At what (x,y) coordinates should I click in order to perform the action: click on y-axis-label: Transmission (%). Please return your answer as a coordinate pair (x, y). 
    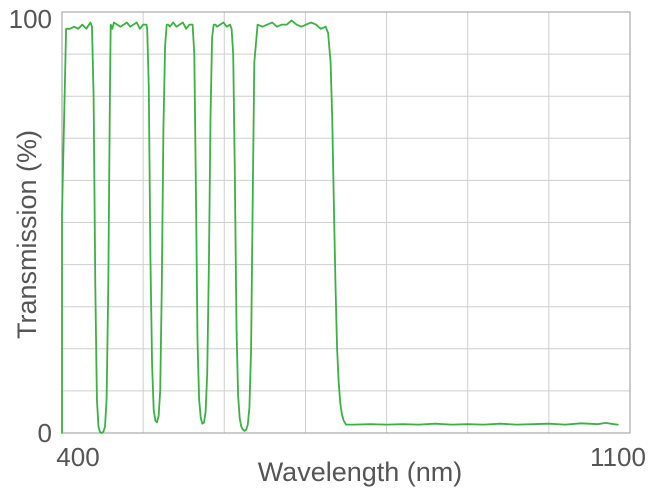
    Looking at the image, I should click on (27, 234).